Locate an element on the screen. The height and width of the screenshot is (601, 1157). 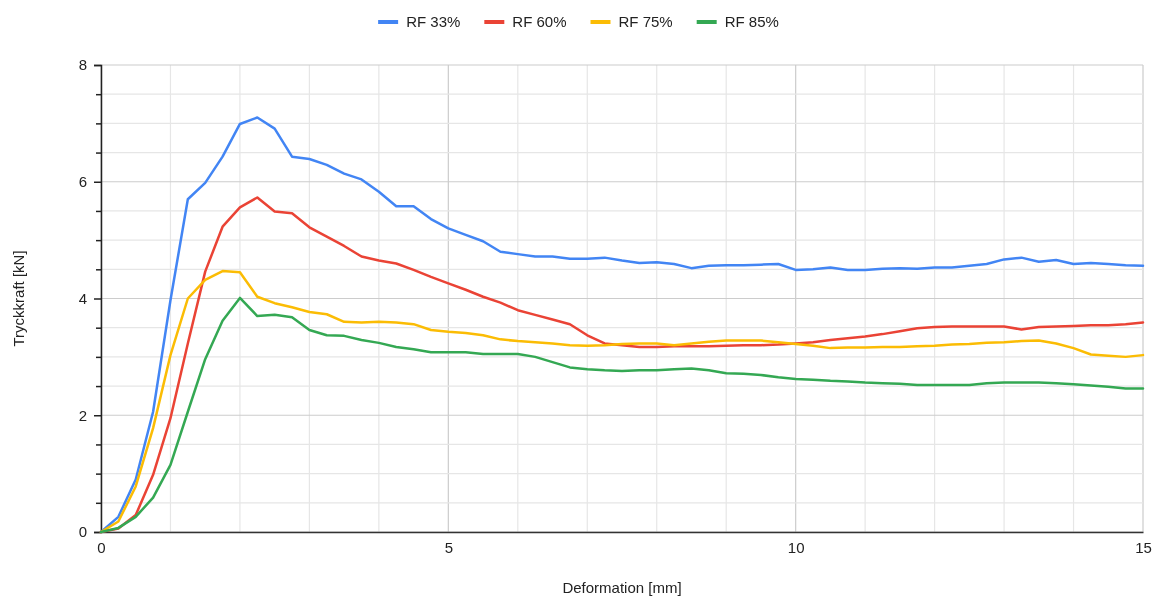
legend-label: RF 75% is located at coordinates (645, 21).